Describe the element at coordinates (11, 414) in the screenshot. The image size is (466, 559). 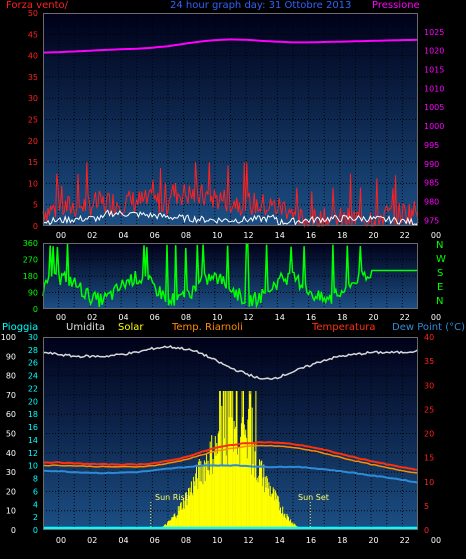
I see `humidity-axis-tick: 60` at that location.